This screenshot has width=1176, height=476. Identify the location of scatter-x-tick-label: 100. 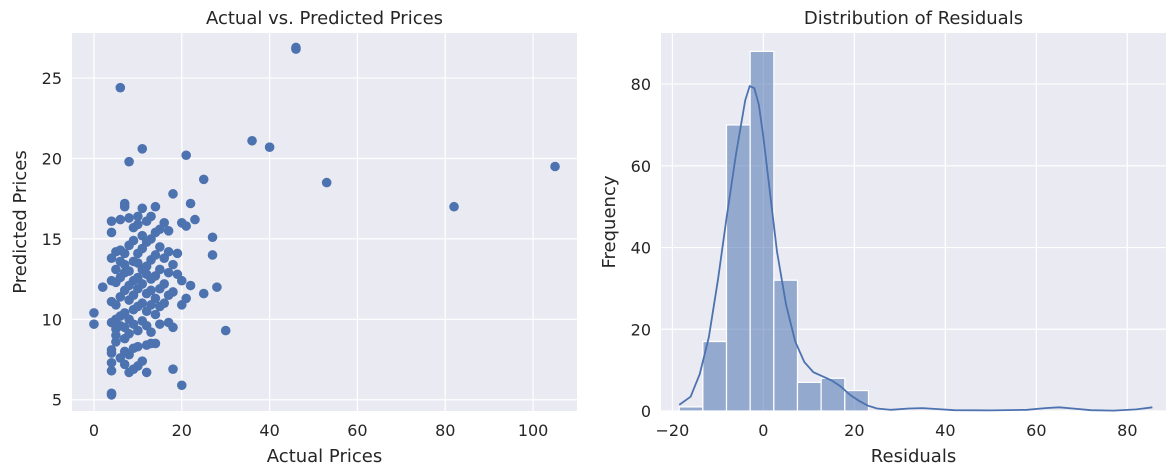
(533, 430).